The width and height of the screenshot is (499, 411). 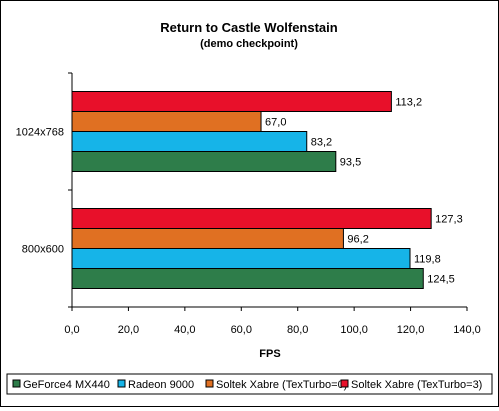 What do you see at coordinates (241, 330) in the screenshot?
I see `x-tick-label: 60,0` at bounding box center [241, 330].